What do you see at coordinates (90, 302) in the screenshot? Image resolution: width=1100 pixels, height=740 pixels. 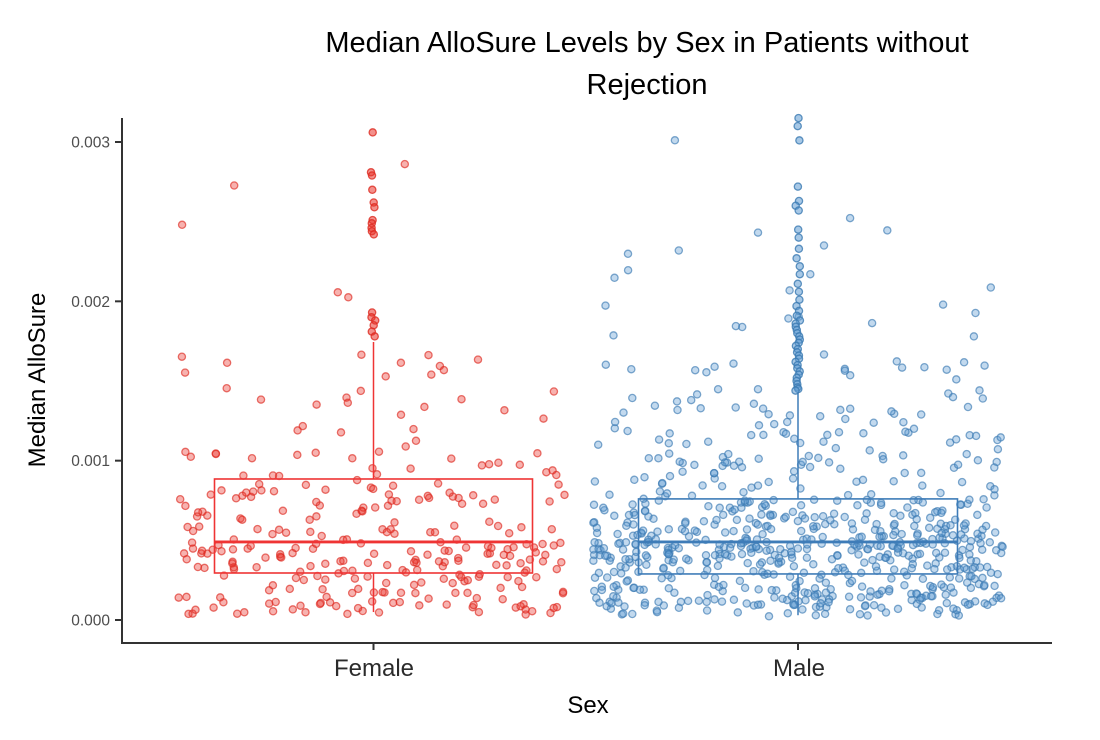 I see `y-tick-label: 0.002` at bounding box center [90, 302].